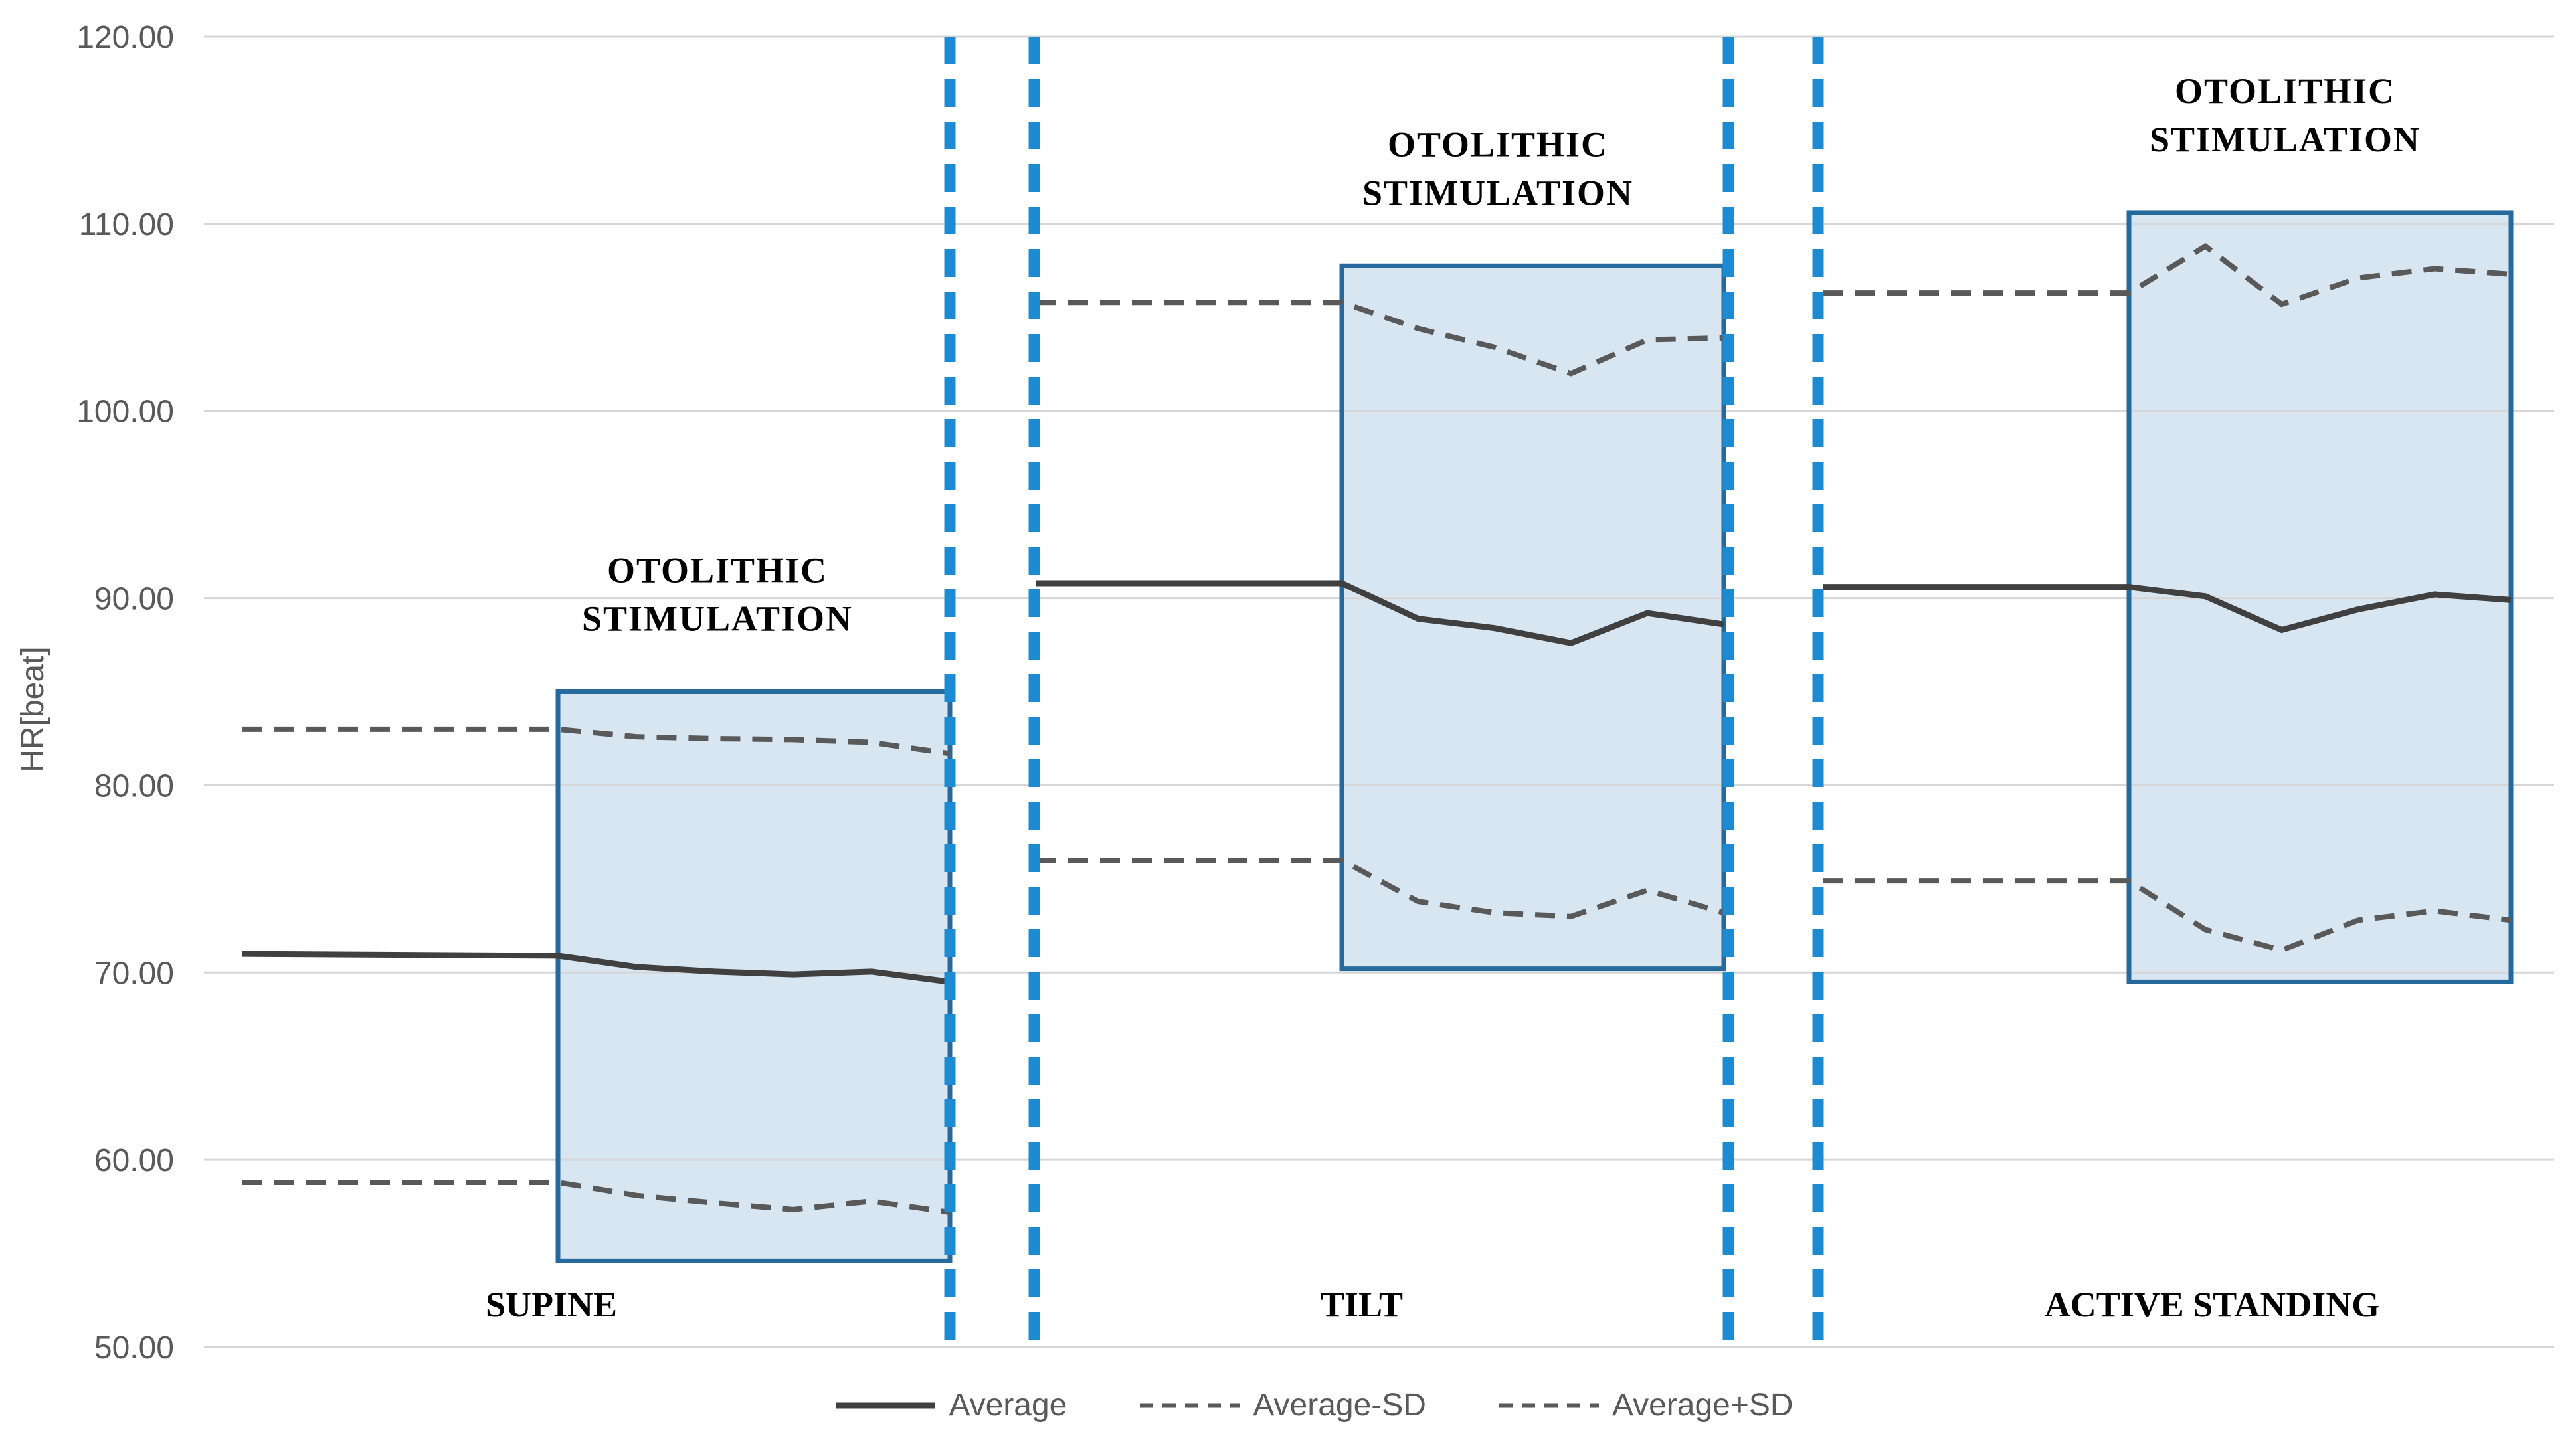  Describe the element at coordinates (551, 1304) in the screenshot. I see `section-label: SUPINE` at that location.